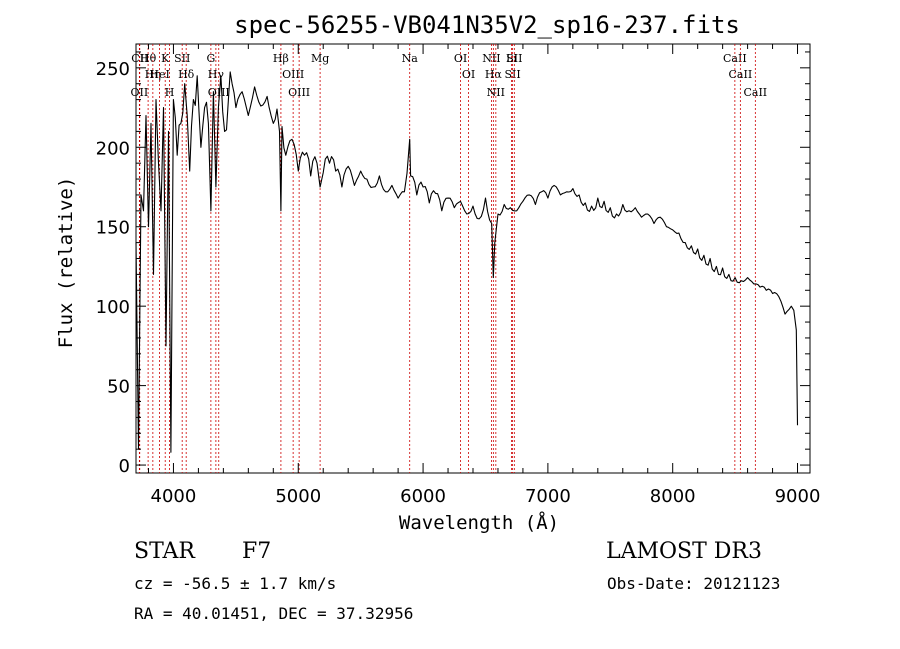 This screenshot has width=900, height=649. Describe the element at coordinates (479, 522) in the screenshot. I see `x-axis-label: Wavelength (Å)` at that location.